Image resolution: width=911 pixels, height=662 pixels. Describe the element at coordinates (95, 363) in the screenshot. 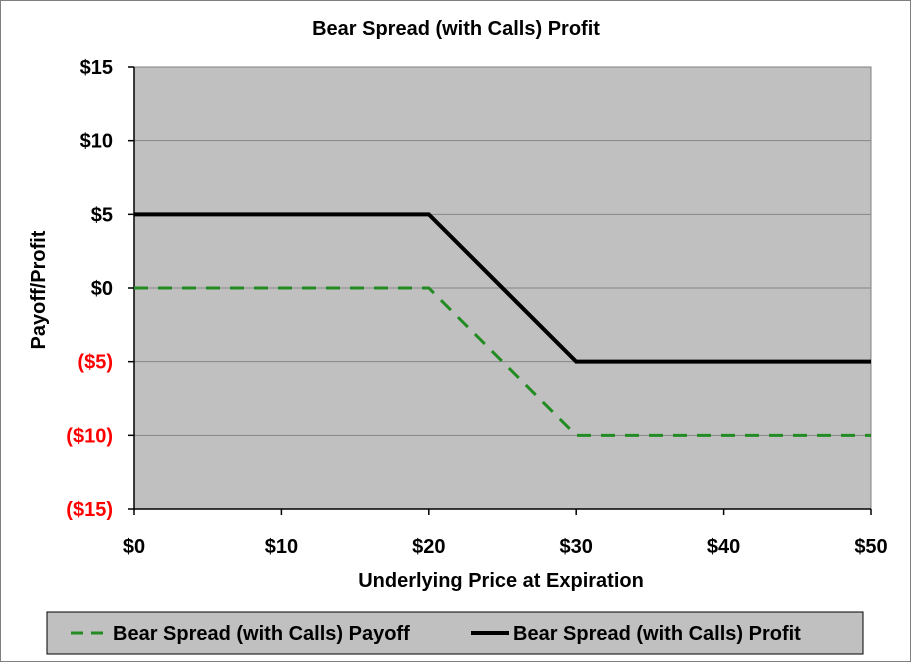

I see `y-tick-label-4: ($5)` at that location.